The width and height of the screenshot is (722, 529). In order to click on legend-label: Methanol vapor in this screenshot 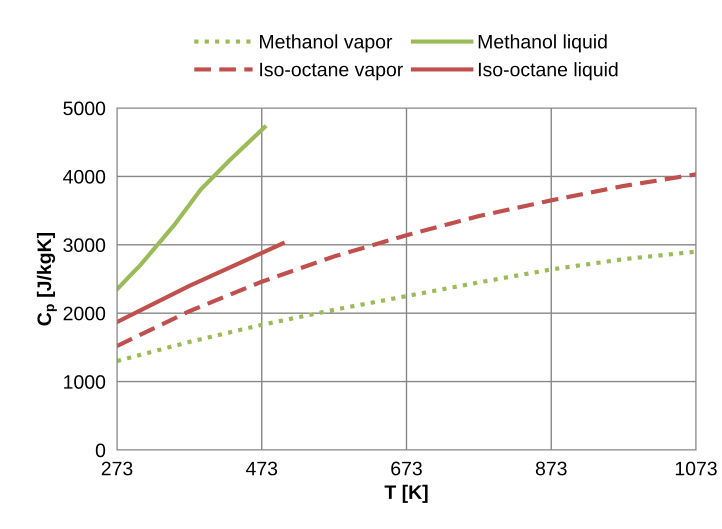, I will do `click(326, 43)`.